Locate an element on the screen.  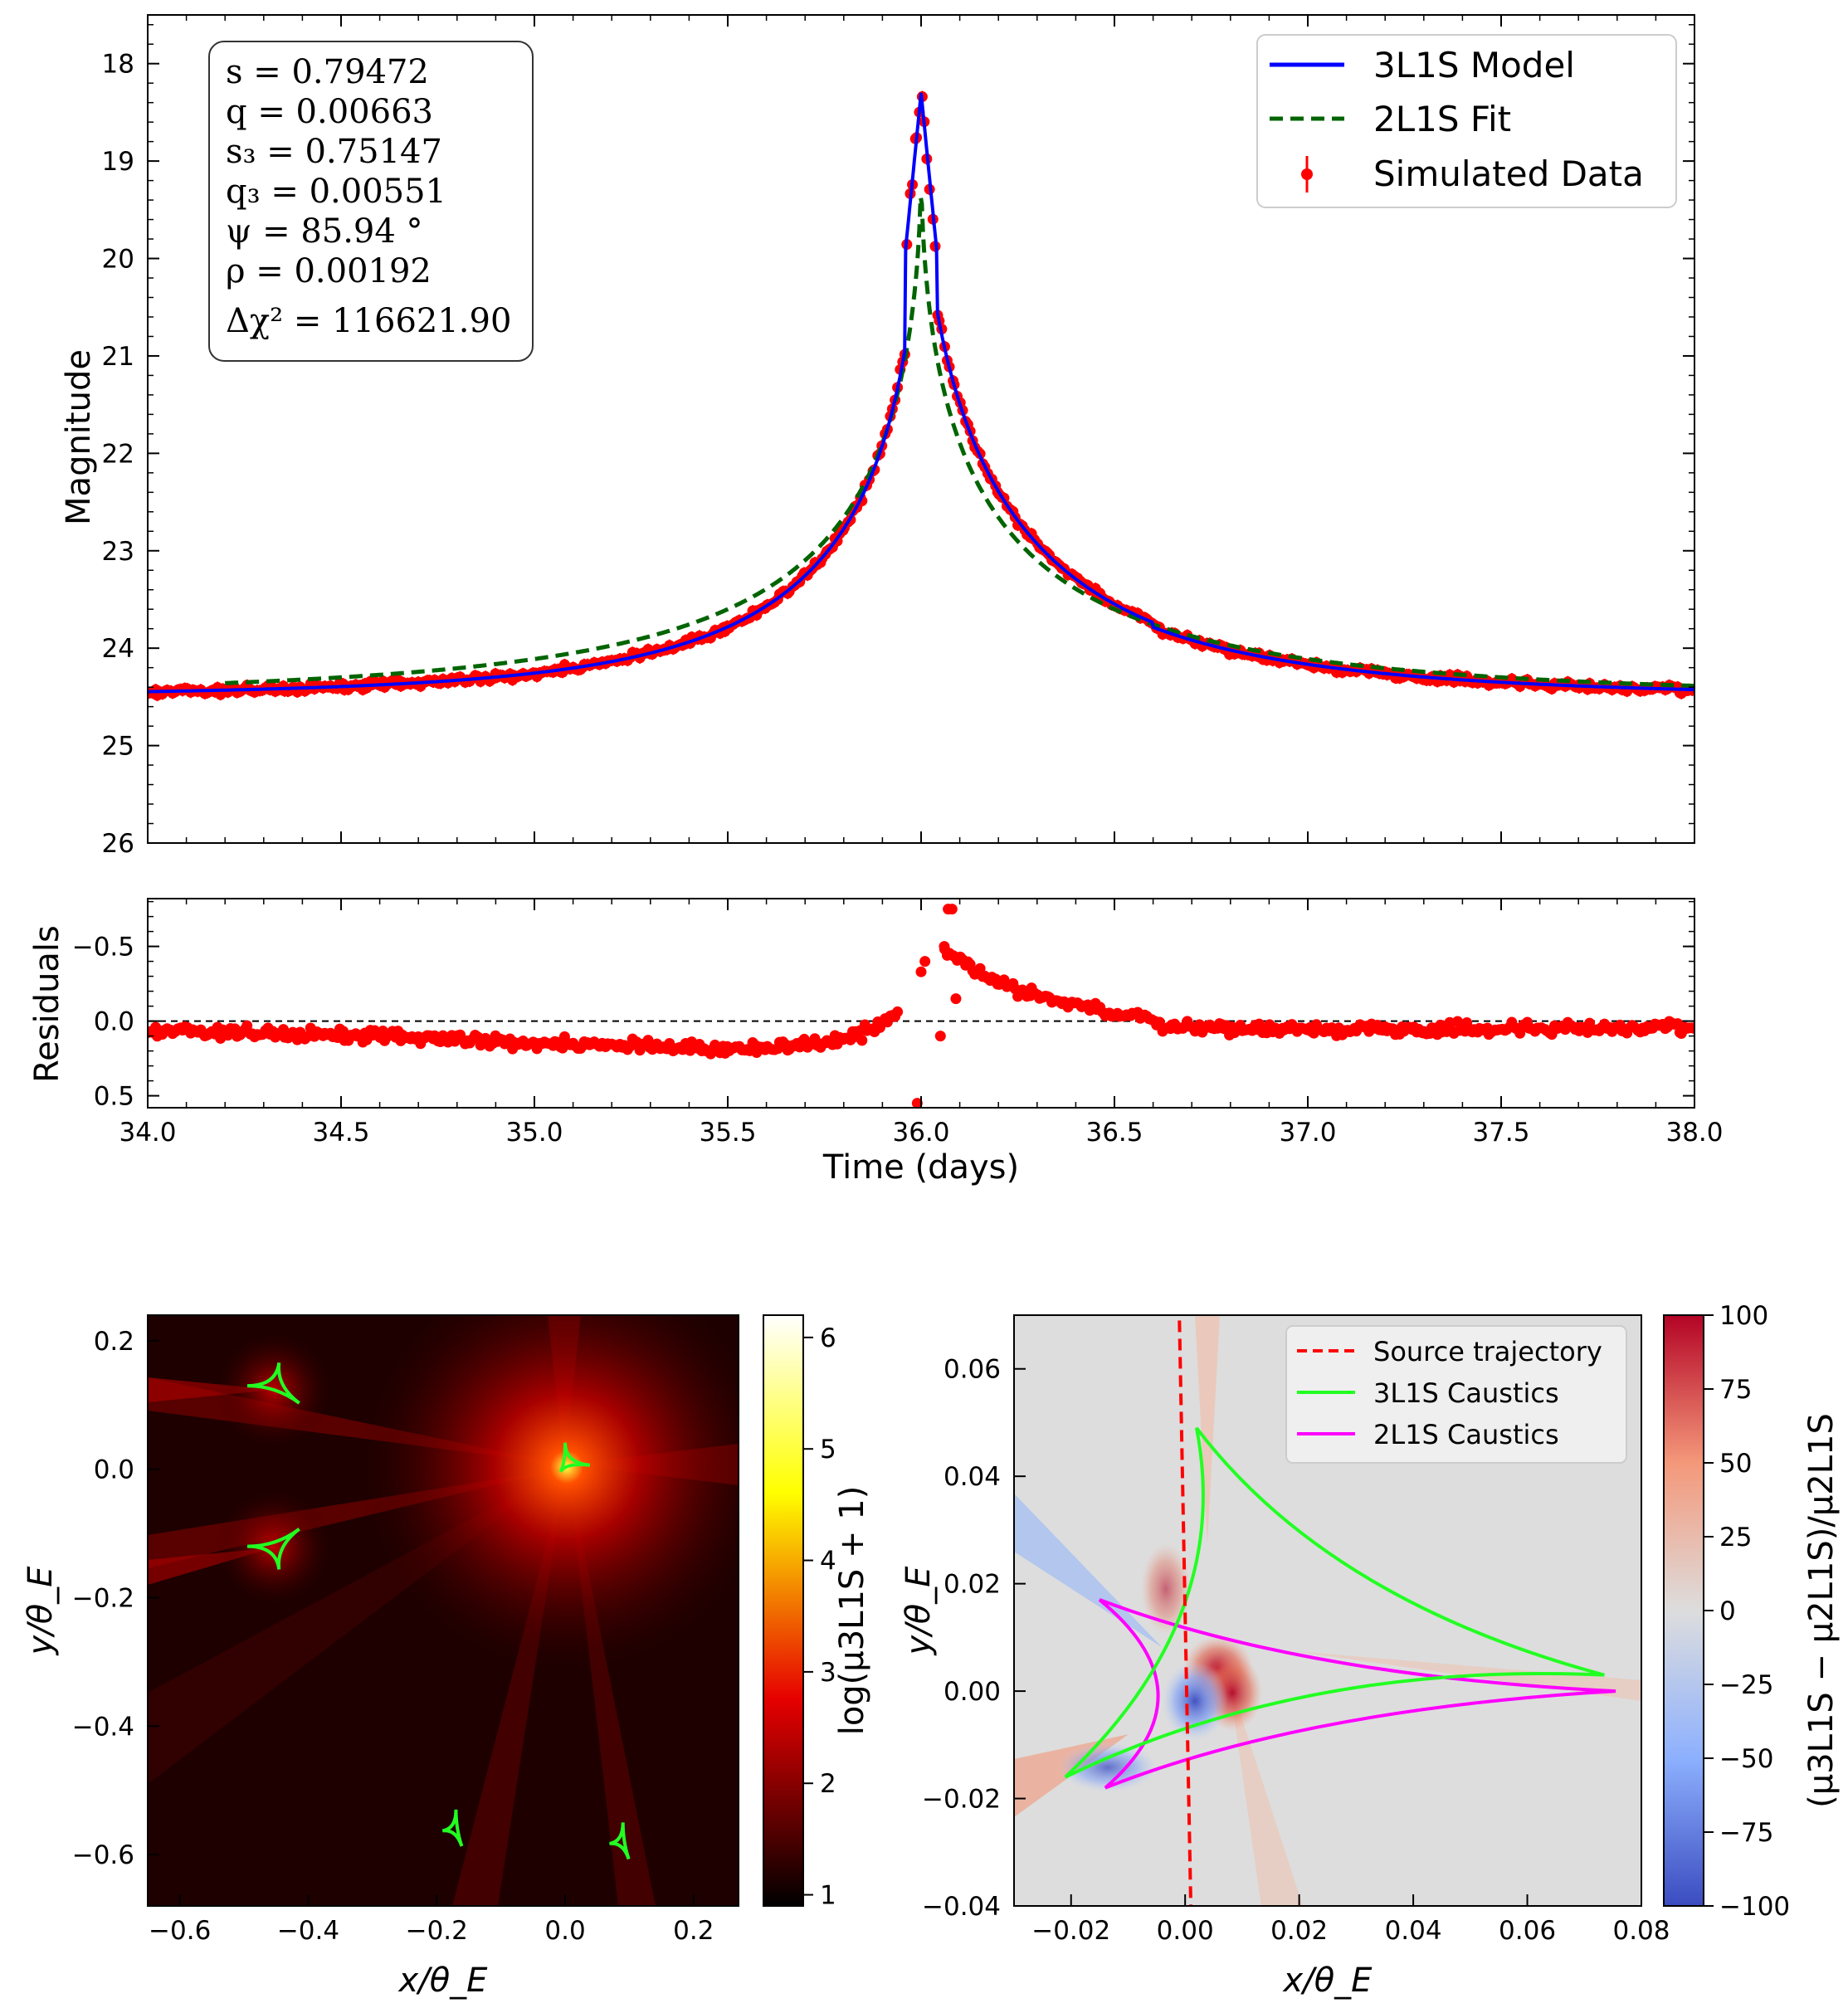
parameters-box-frame is located at coordinates (371, 202).